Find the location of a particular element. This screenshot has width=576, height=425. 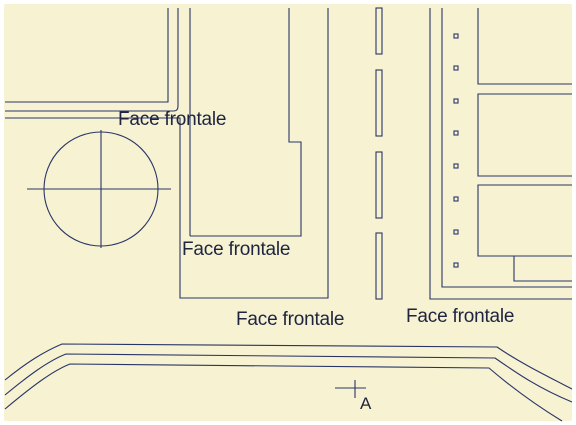

section-marker-label: A is located at coordinates (366, 403).